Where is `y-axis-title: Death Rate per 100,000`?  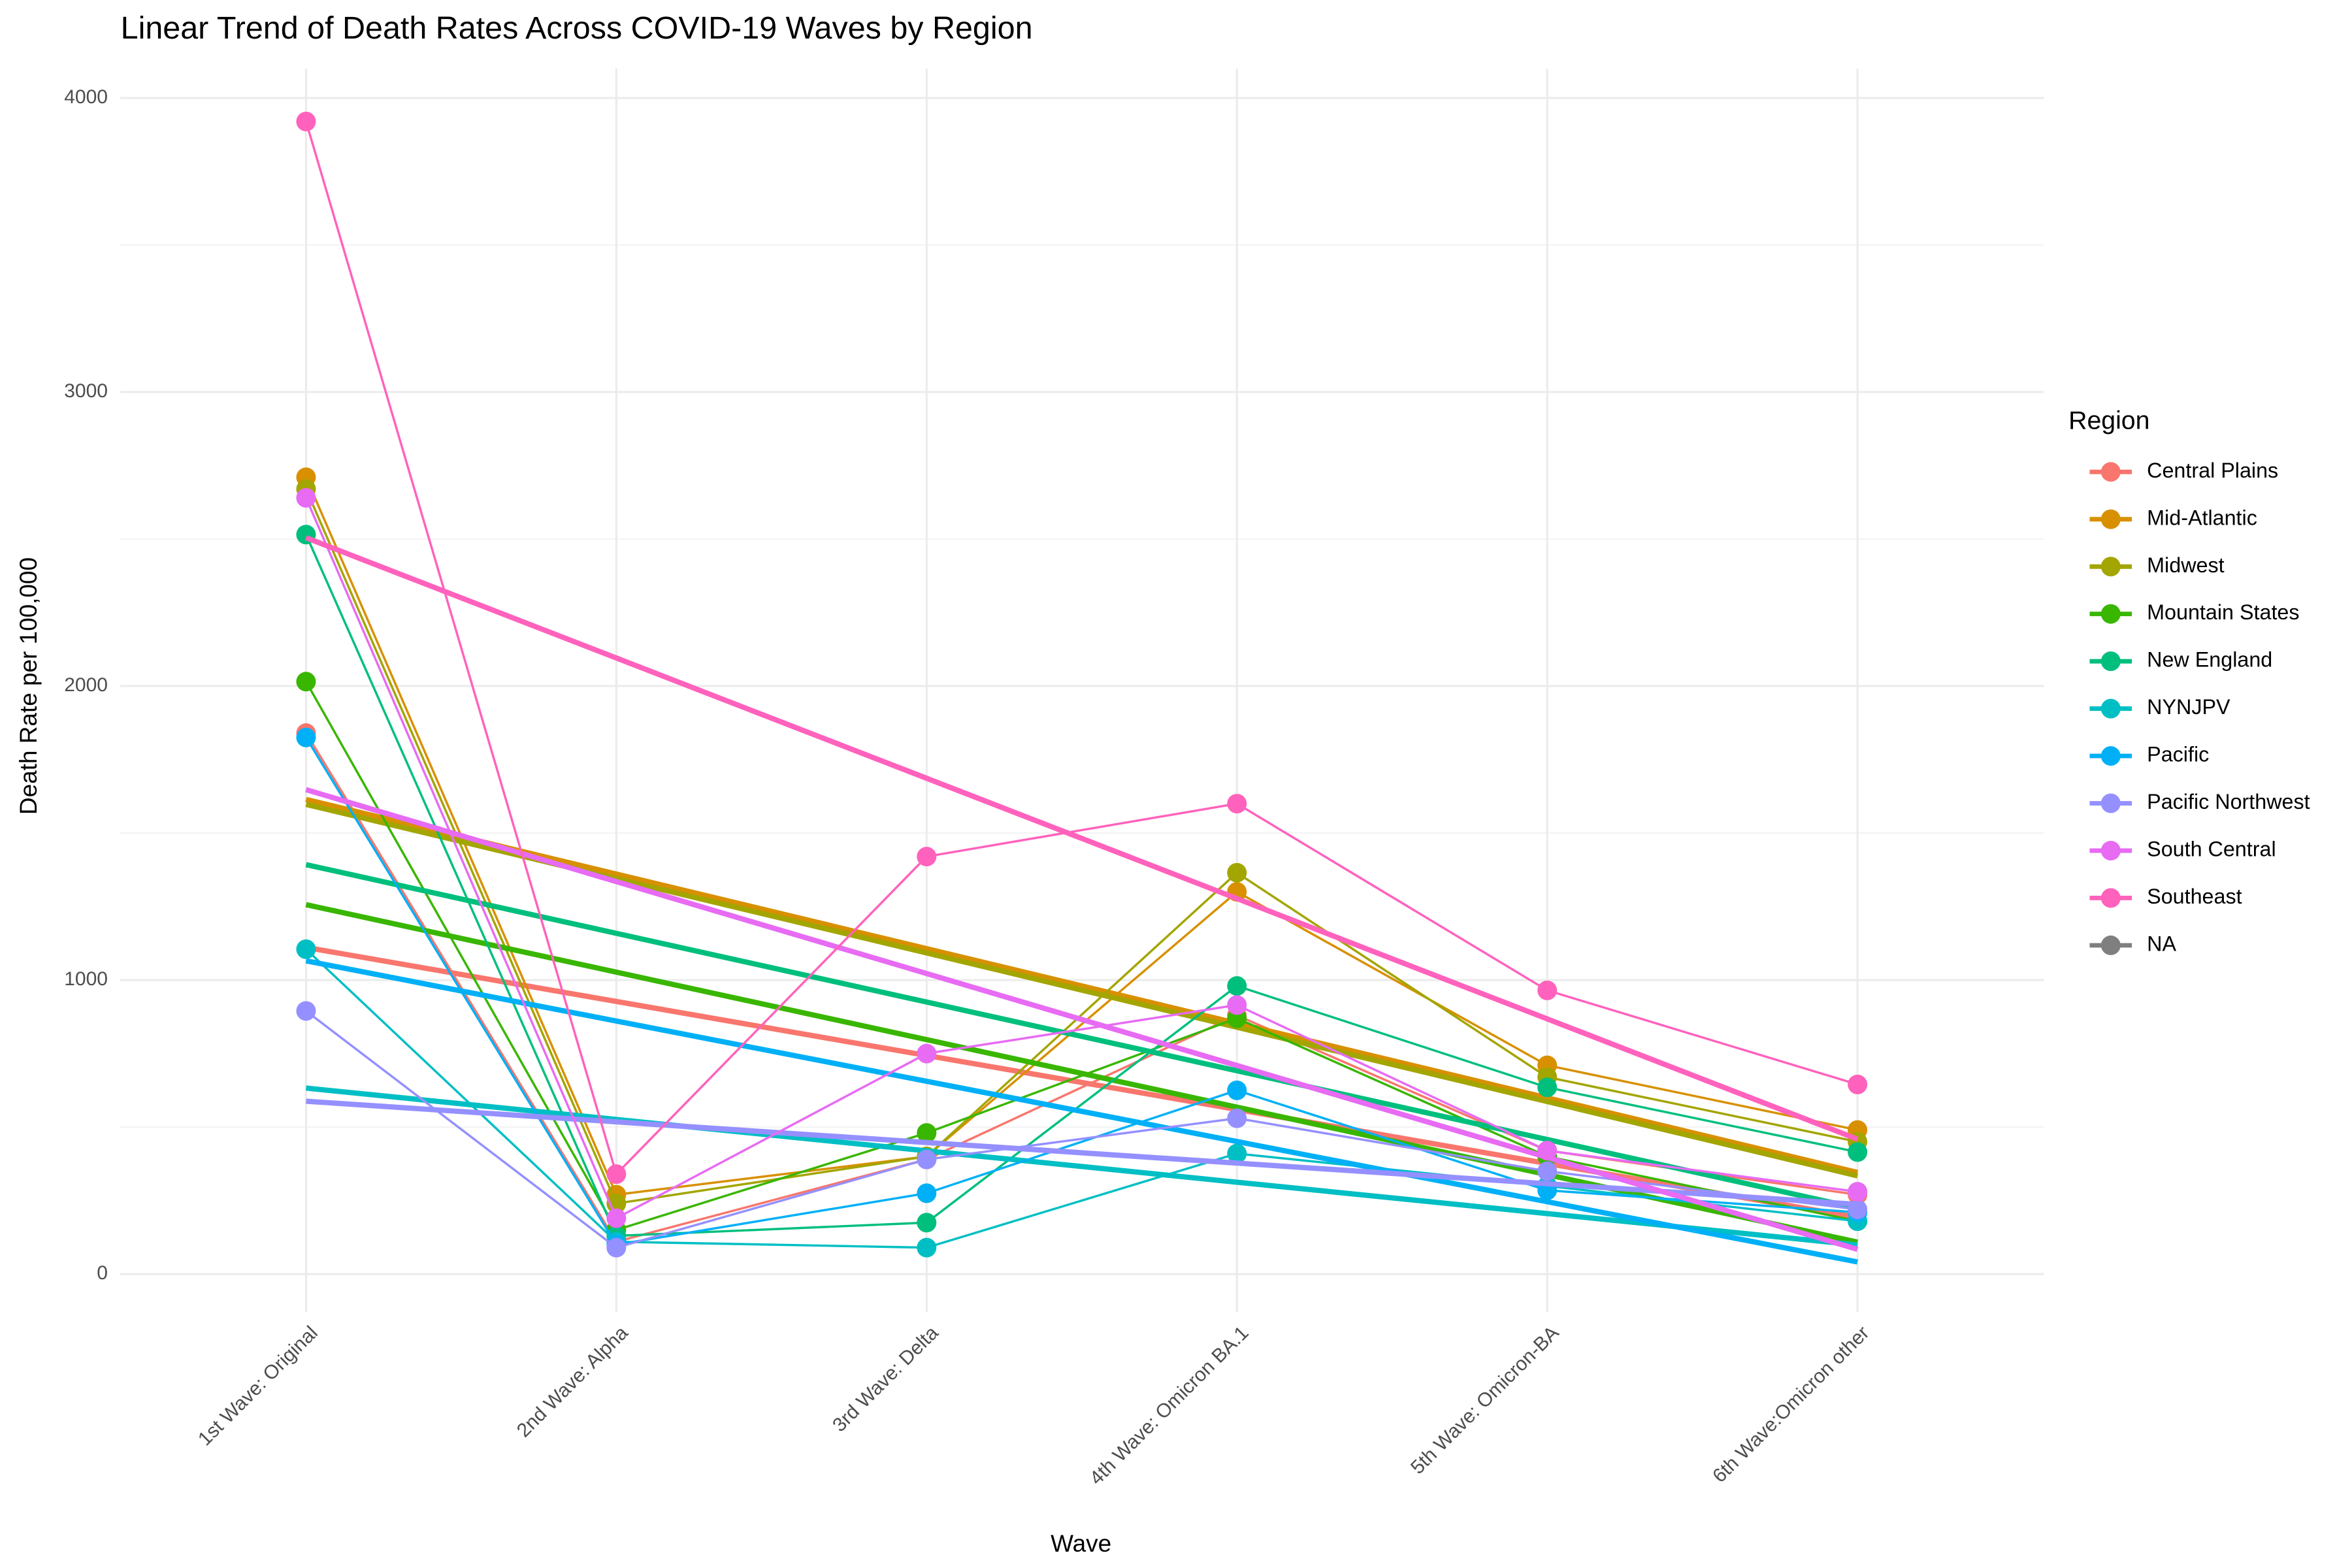 y-axis-title: Death Rate per 100,000 is located at coordinates (28, 686).